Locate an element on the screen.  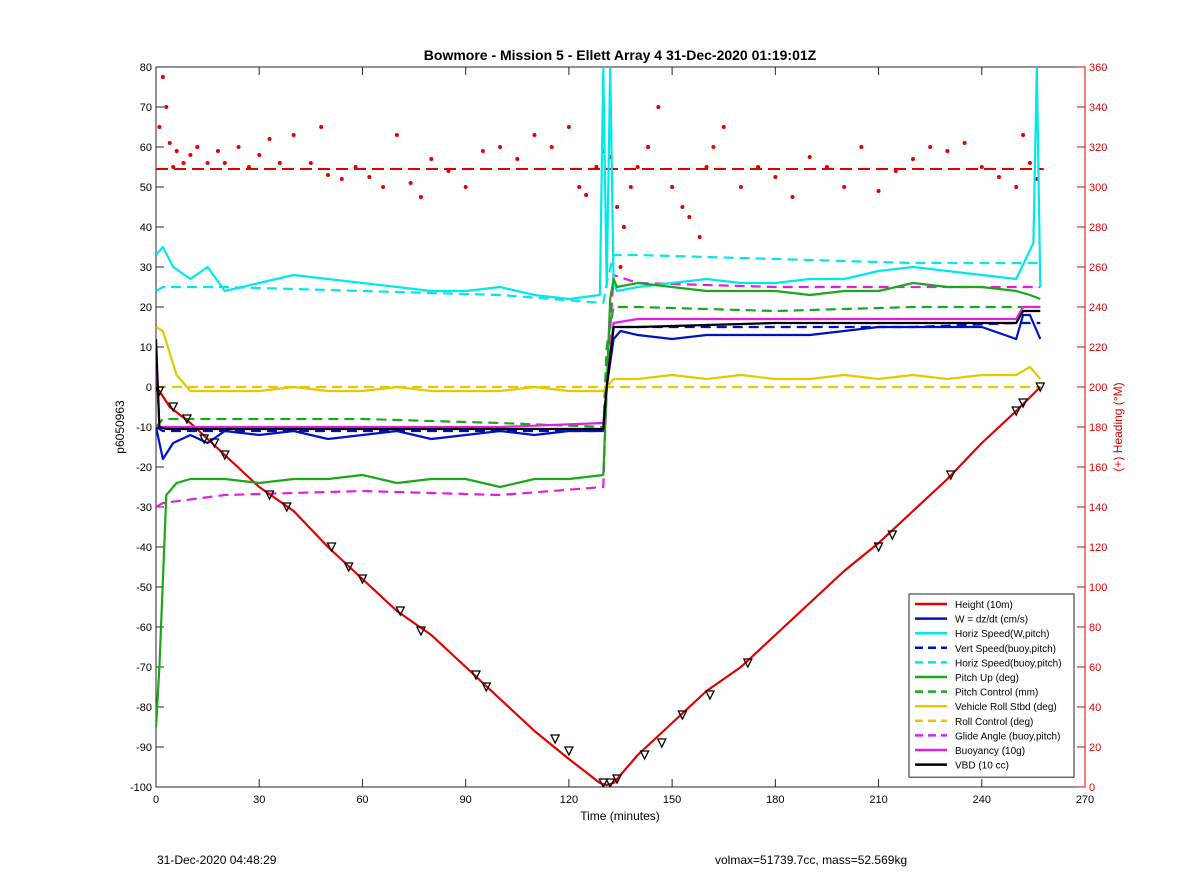
y-tick-label-right: 160 is located at coordinates (1098, 468).